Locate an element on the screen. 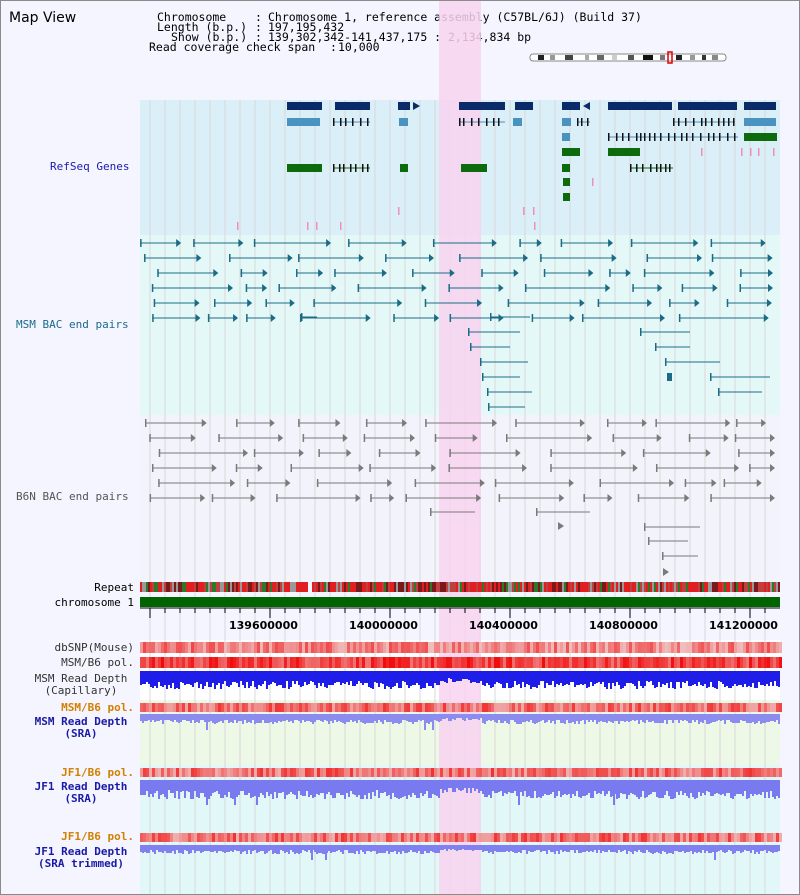 This screenshot has width=800, height=895. refseq-genes-label: RefSeq Genes is located at coordinates (90, 166).